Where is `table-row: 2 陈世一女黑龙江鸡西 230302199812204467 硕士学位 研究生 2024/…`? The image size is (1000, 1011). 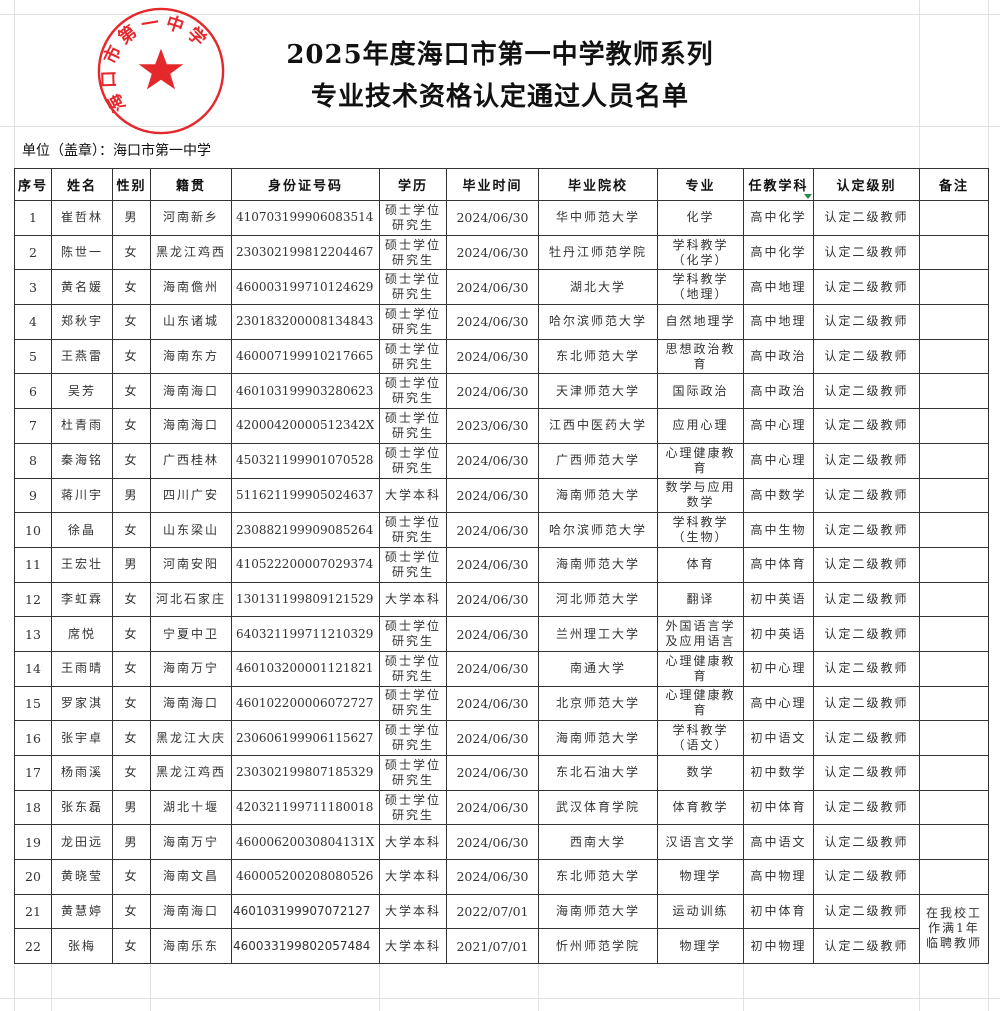 table-row: 2 陈世一女黑龙江鸡西 230302199812204467 硕士学位 研究生 2024/… is located at coordinates (501, 252).